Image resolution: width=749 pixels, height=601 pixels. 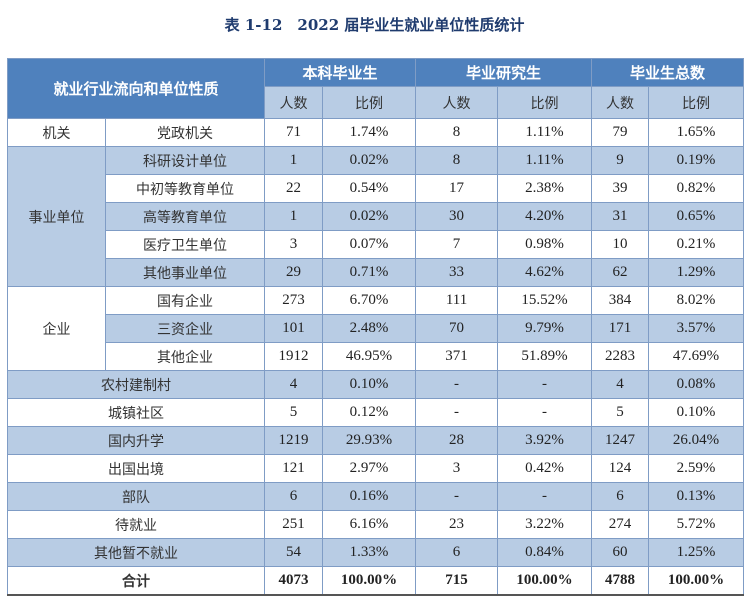 What do you see at coordinates (185, 132) in the screenshot?
I see `row-label: 党政机关` at bounding box center [185, 132].